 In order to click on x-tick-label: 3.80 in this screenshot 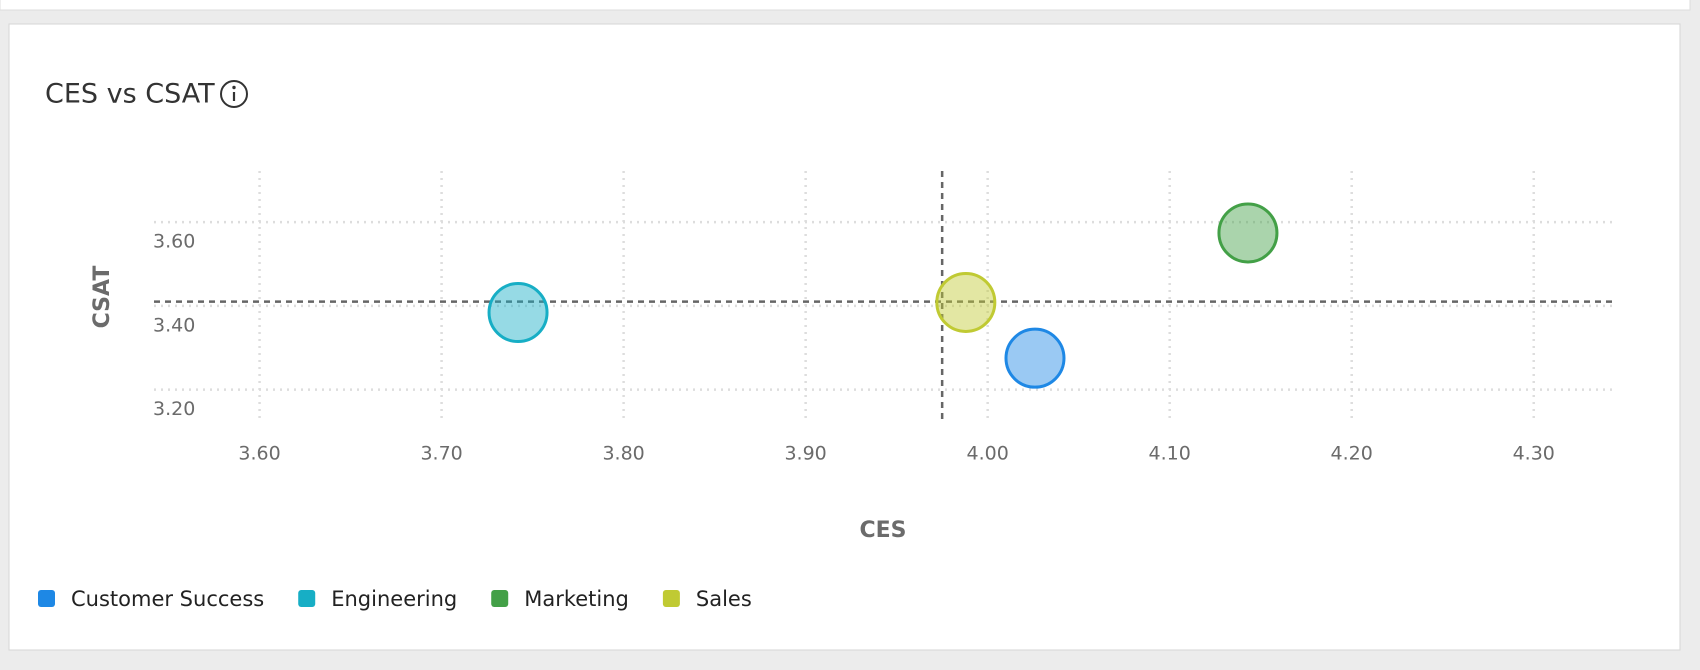, I will do `click(623, 454)`.